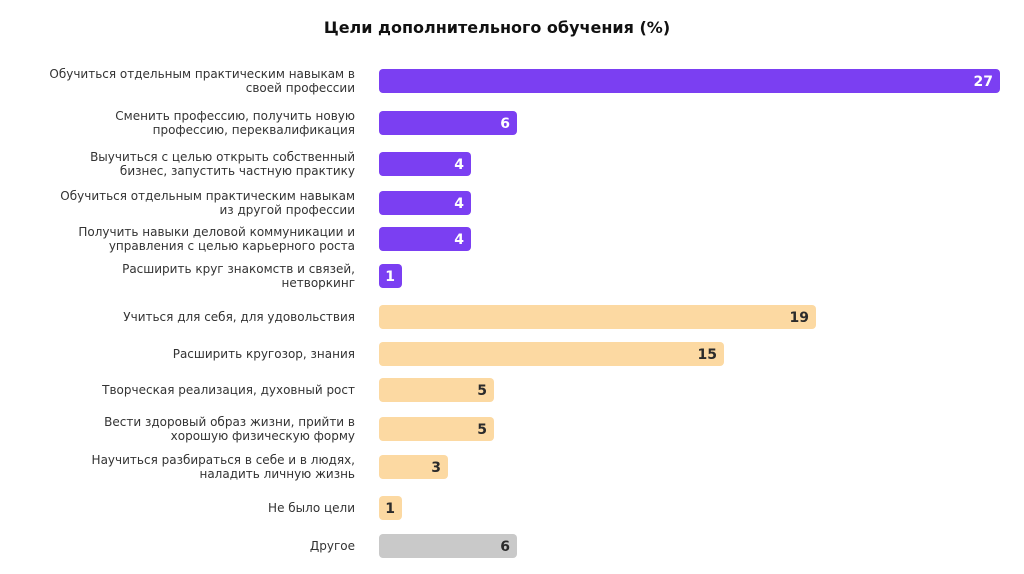  What do you see at coordinates (983, 82) in the screenshot?
I see `value-label: 27` at bounding box center [983, 82].